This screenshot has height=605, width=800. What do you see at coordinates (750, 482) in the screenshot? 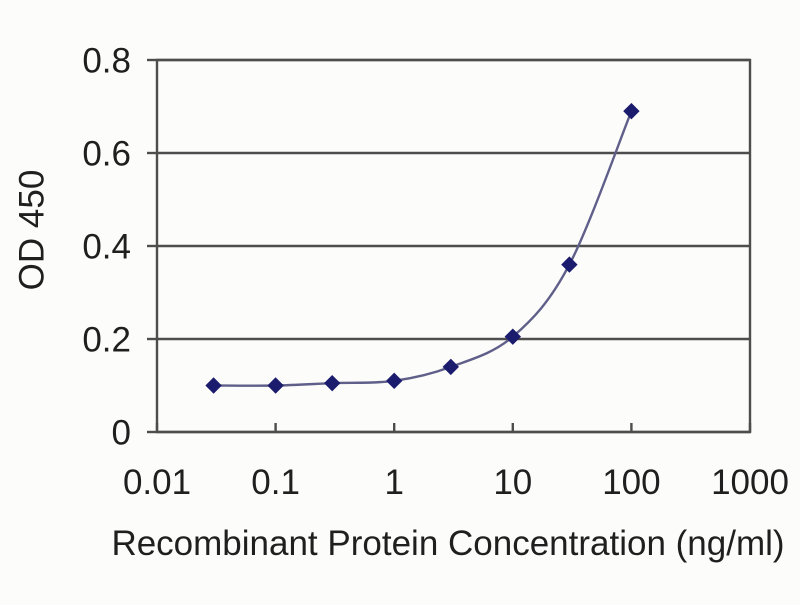
I see `x-tick-label: 1000` at bounding box center [750, 482].